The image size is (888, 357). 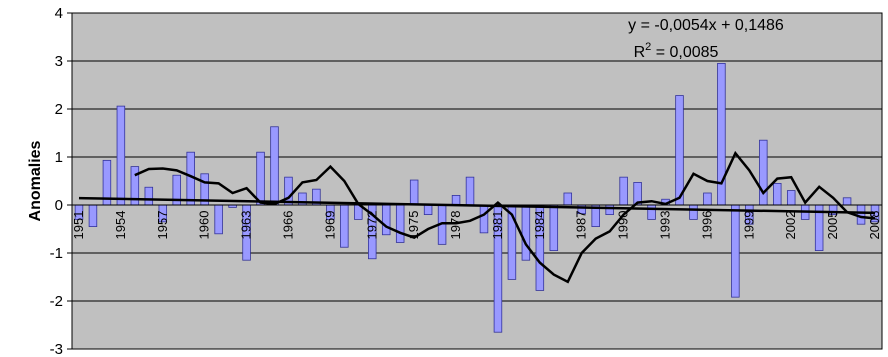 I want to click on r-squared-value: = 0,0085, so click(x=684, y=52).